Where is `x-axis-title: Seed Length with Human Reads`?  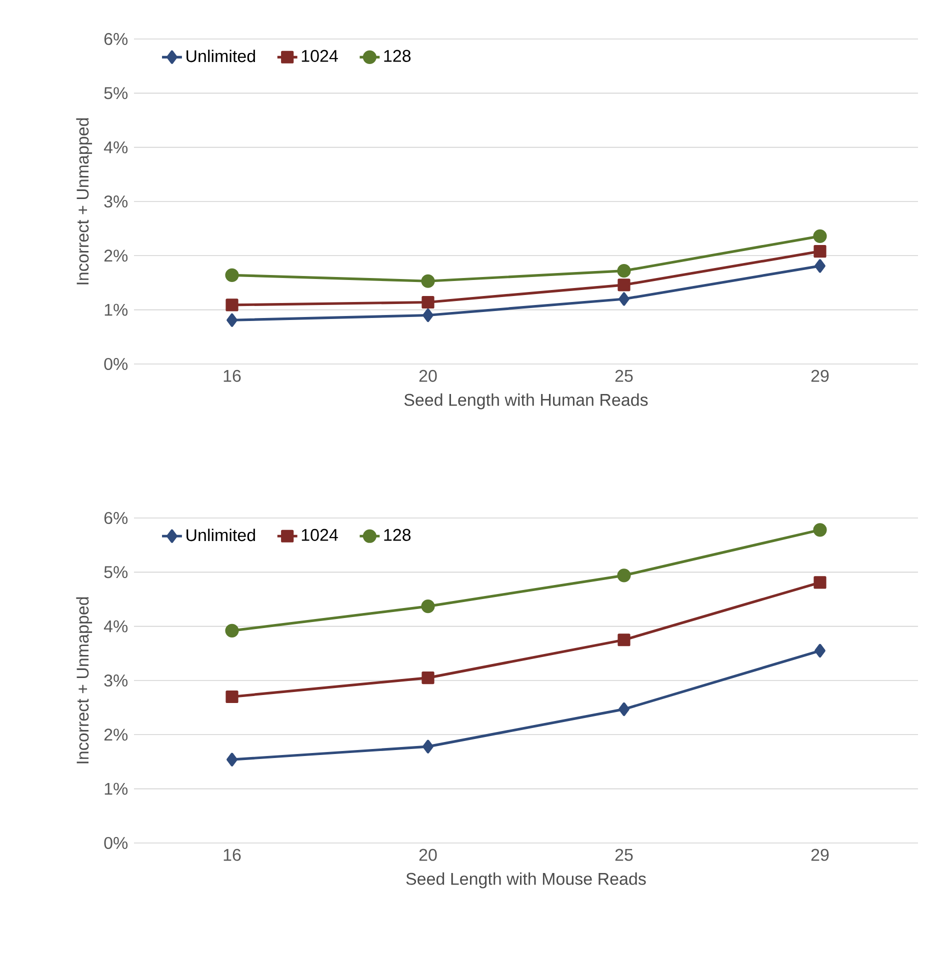 x-axis-title: Seed Length with Human Reads is located at coordinates (526, 401).